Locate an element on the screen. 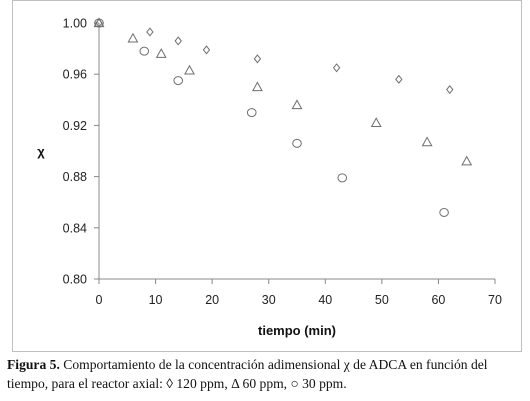 The image size is (530, 401). x-axis-title: tiempo (min) is located at coordinates (297, 330).